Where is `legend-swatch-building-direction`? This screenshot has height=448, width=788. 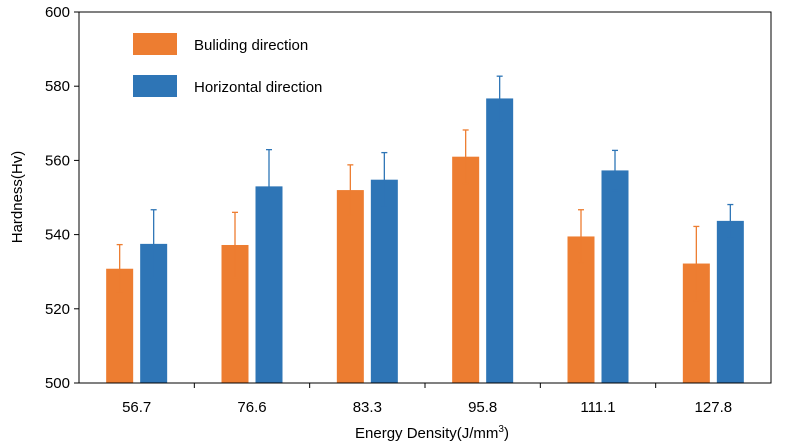 legend-swatch-building-direction is located at coordinates (155, 44).